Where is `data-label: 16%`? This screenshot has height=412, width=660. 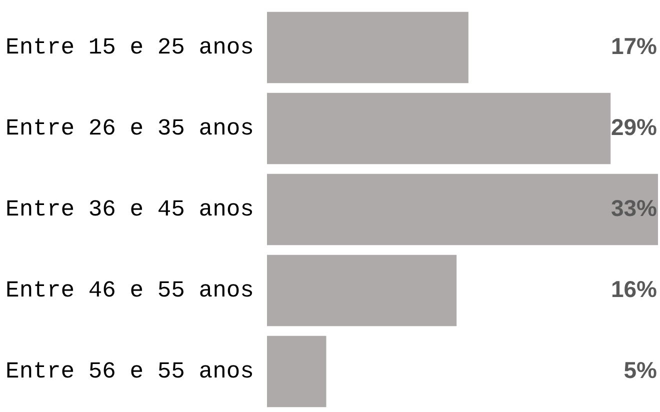 data-label: 16% is located at coordinates (633, 289).